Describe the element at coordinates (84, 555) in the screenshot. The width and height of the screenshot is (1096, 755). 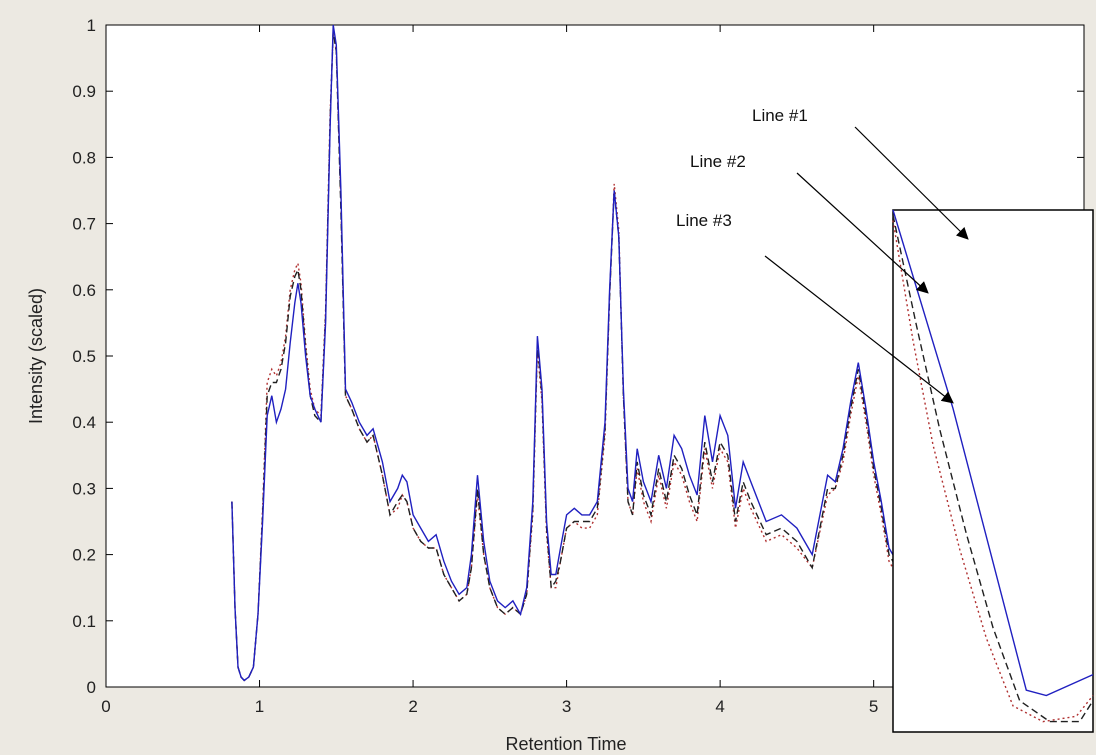
I see `y-tick-label: 0.2` at that location.